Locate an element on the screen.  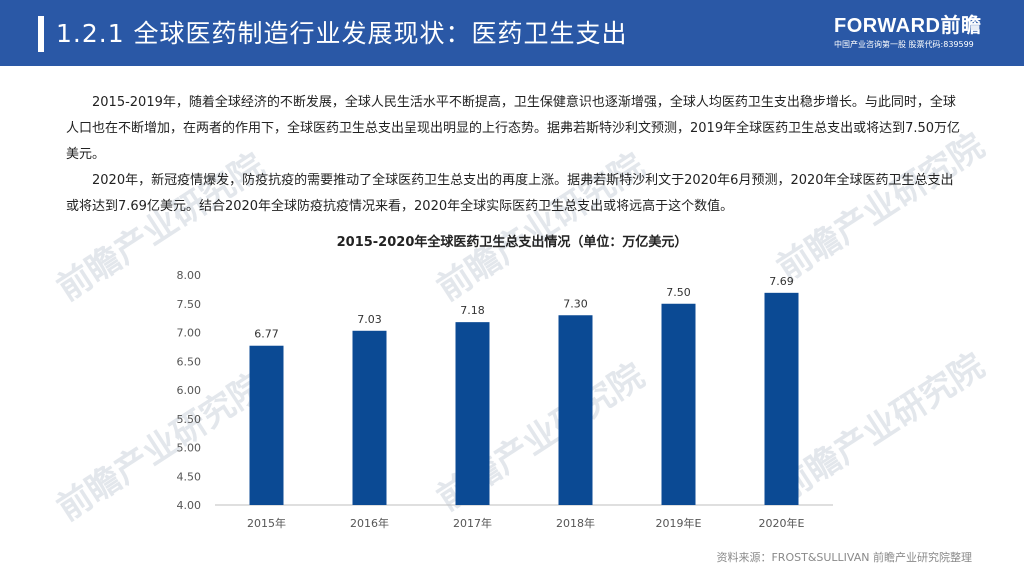
y-tick-label: 4.00 is located at coordinates (189, 505).